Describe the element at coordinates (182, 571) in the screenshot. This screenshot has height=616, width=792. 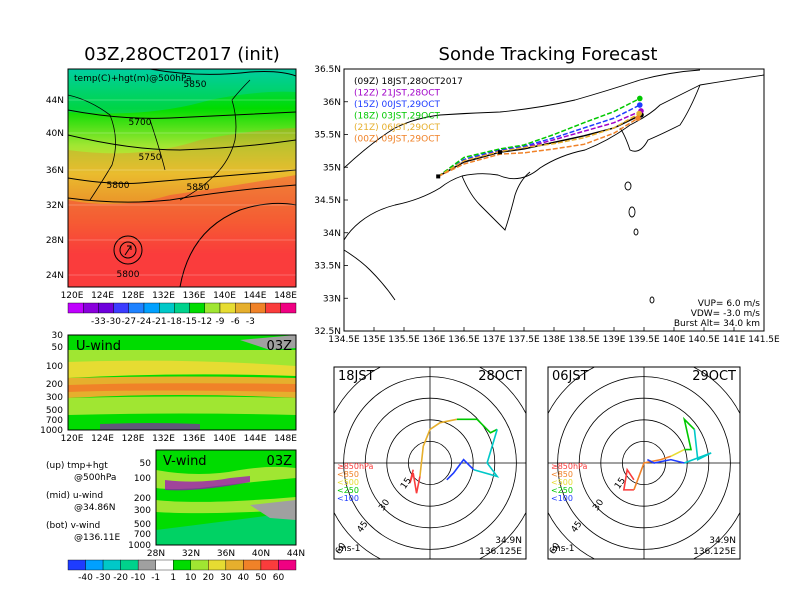
I see `wind-colorbar: -40 -30 -20 -10 -1 1 10 20 30 40 50 60` at that location.